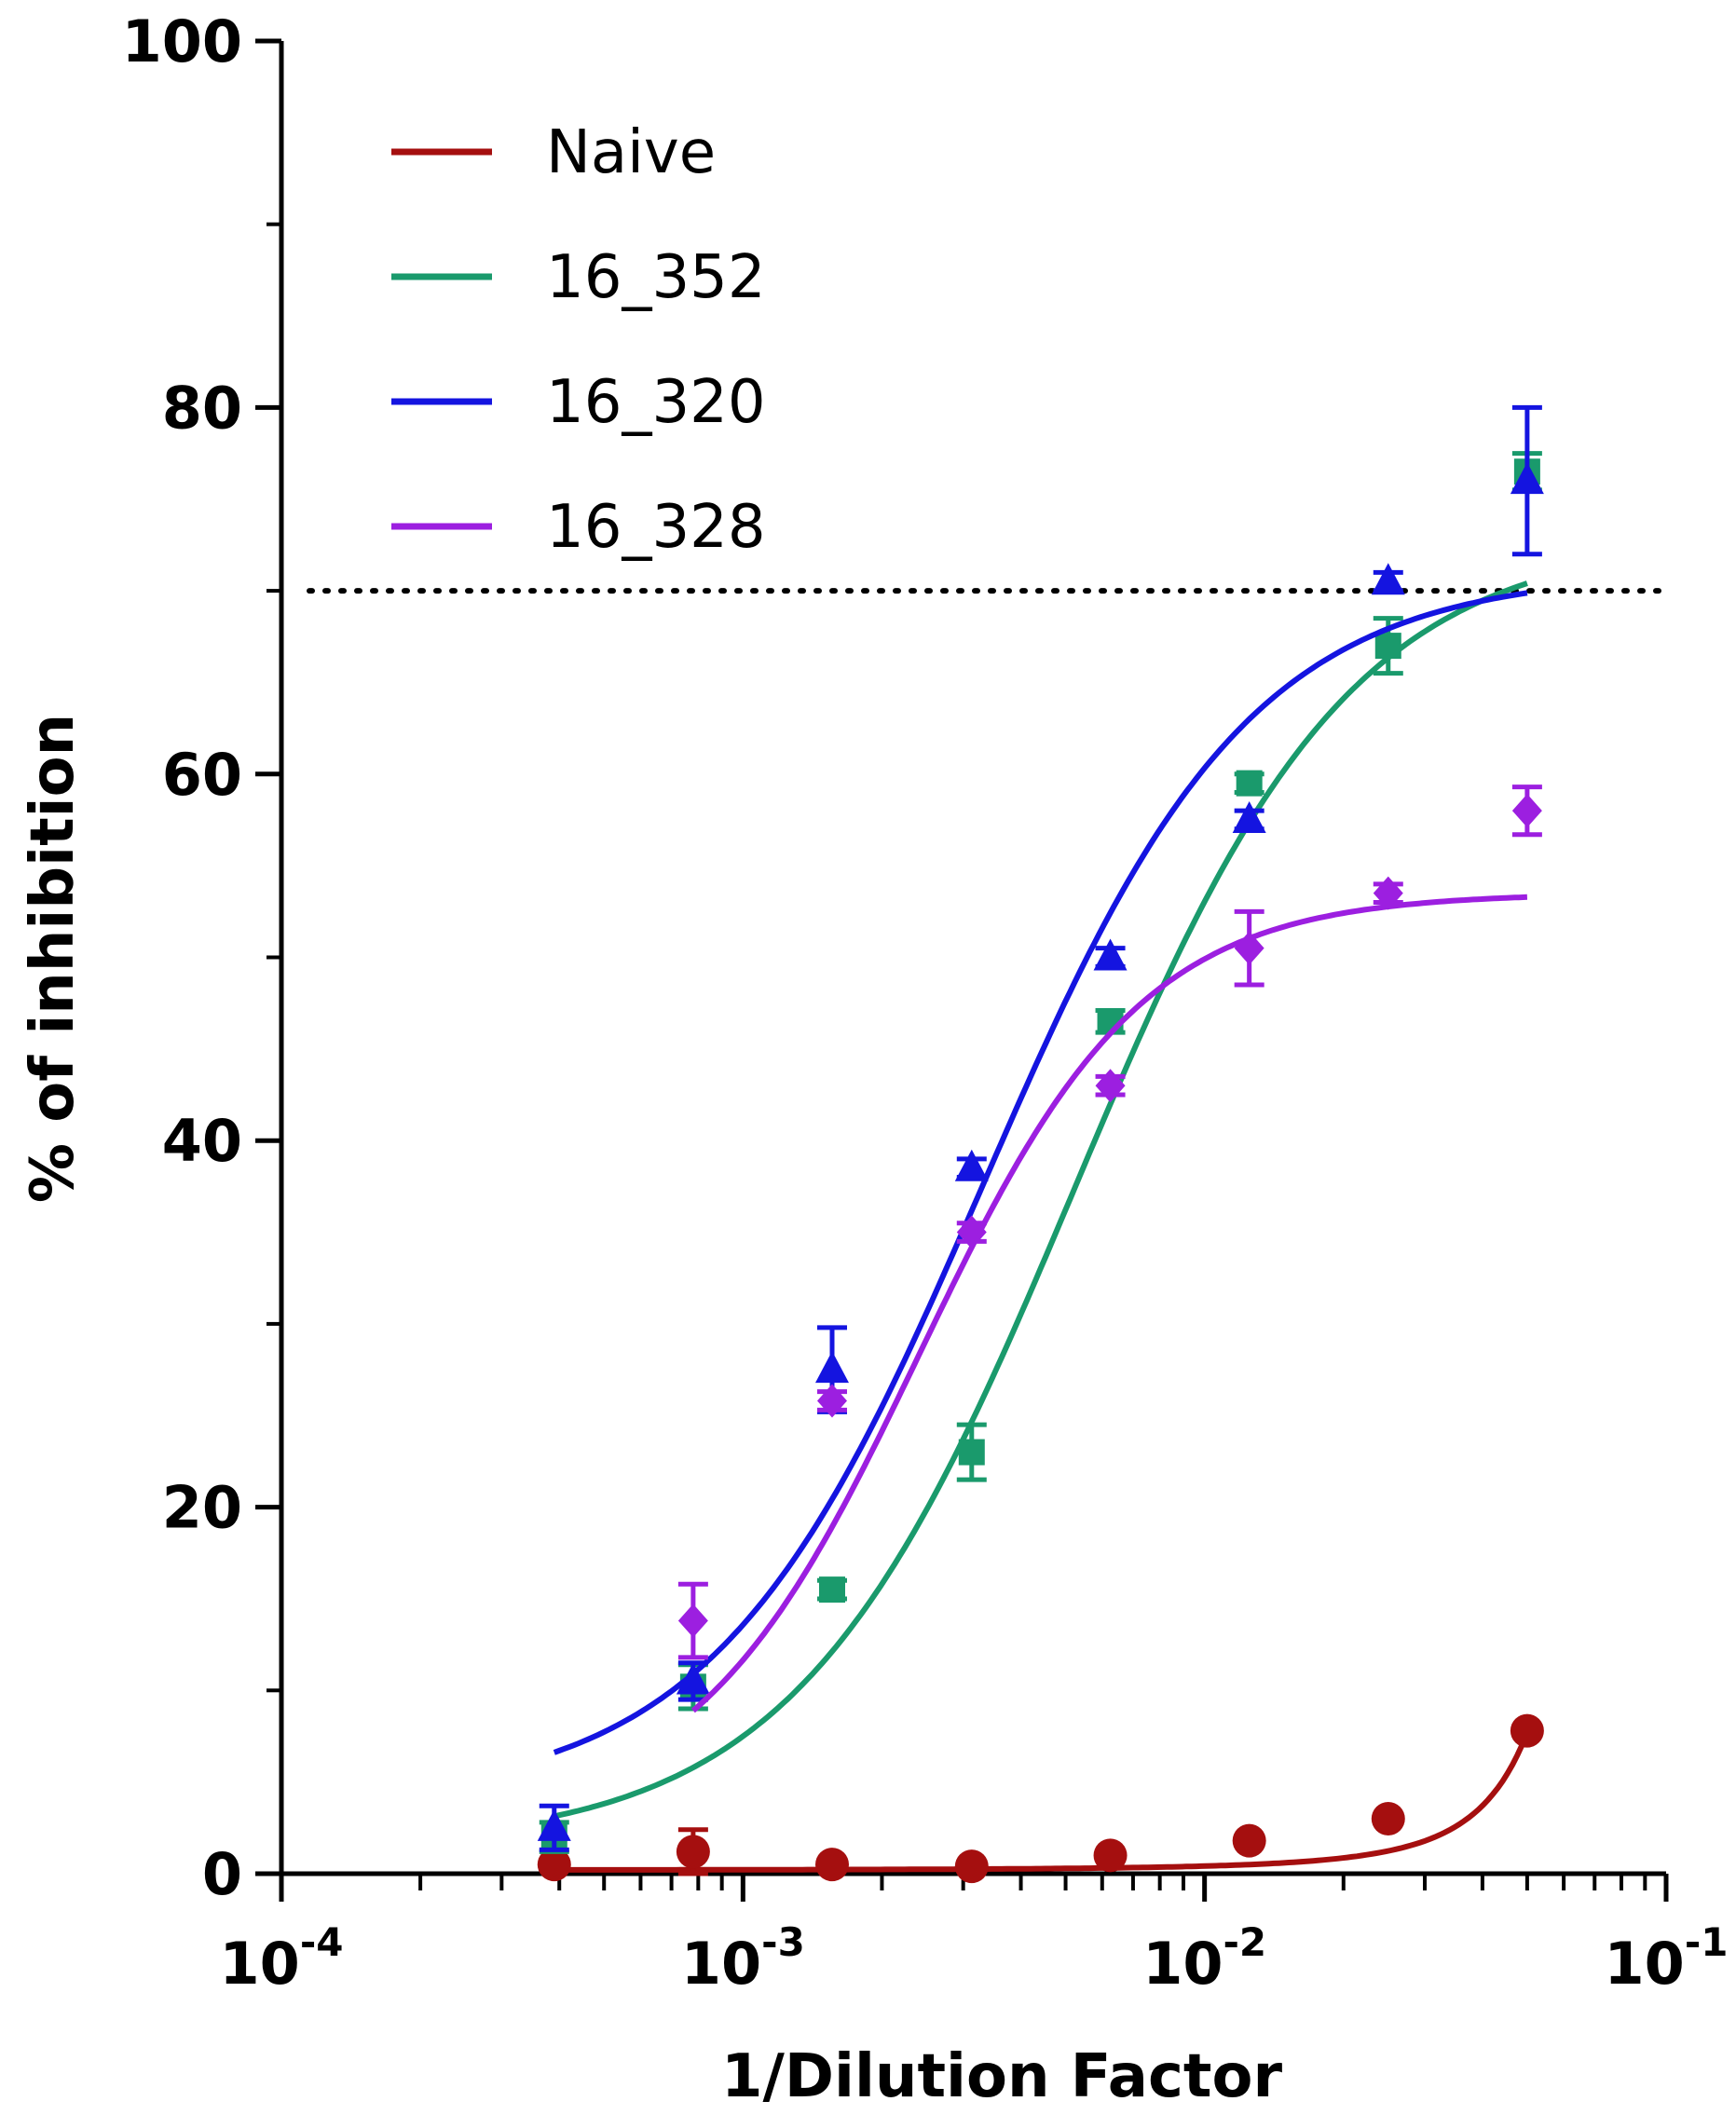  I want to click on x-tick-label: 10⁻³, so click(743, 1958).